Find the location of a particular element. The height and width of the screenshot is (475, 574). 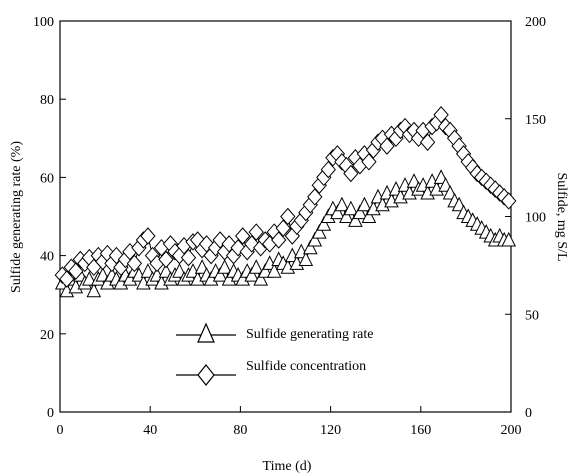

y-left-tick-label: 60 is located at coordinates (47, 178).